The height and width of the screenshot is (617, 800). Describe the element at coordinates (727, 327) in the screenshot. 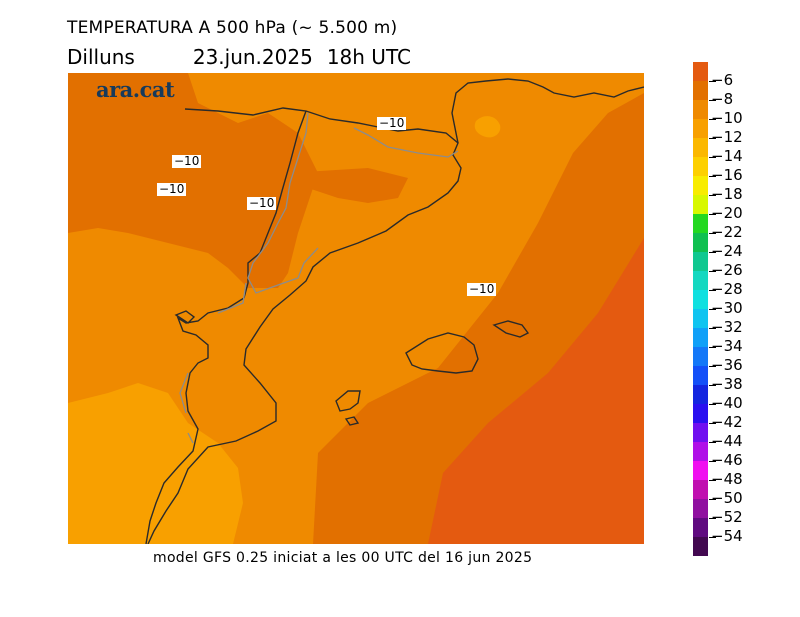

I see `legend-label: −32` at that location.